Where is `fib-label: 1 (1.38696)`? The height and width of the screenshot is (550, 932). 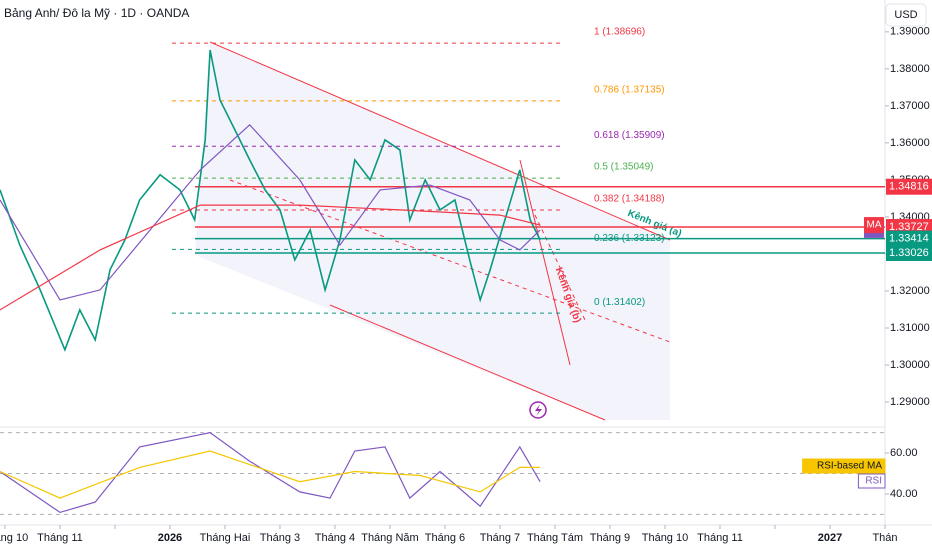 fib-label: 1 (1.38696) is located at coordinates (619, 32).